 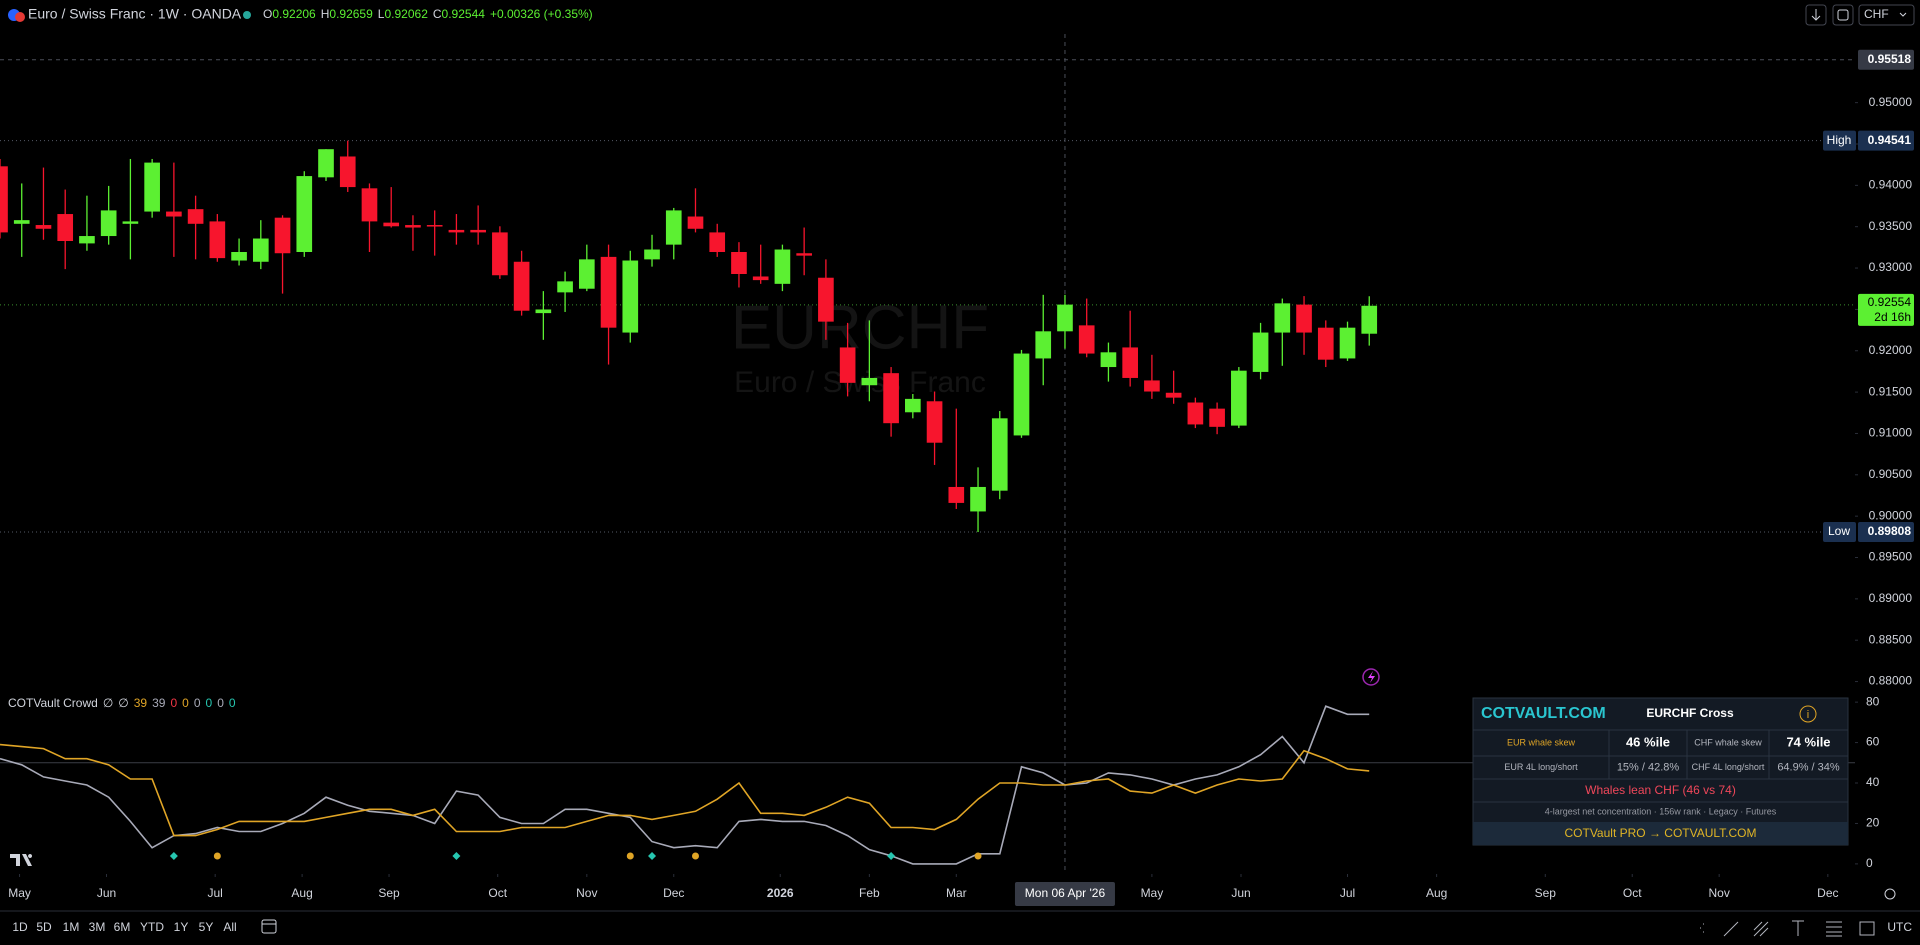 I want to click on currency-dropdown, so click(x=1886, y=15).